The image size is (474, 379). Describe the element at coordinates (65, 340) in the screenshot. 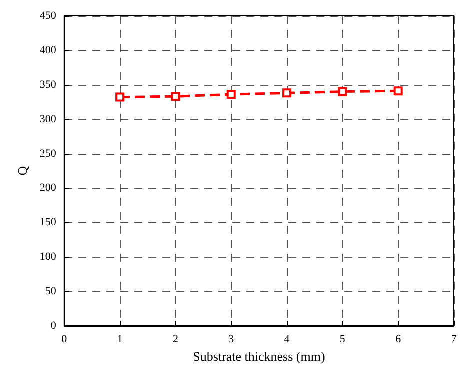

I see `x-tick-label: 0` at that location.